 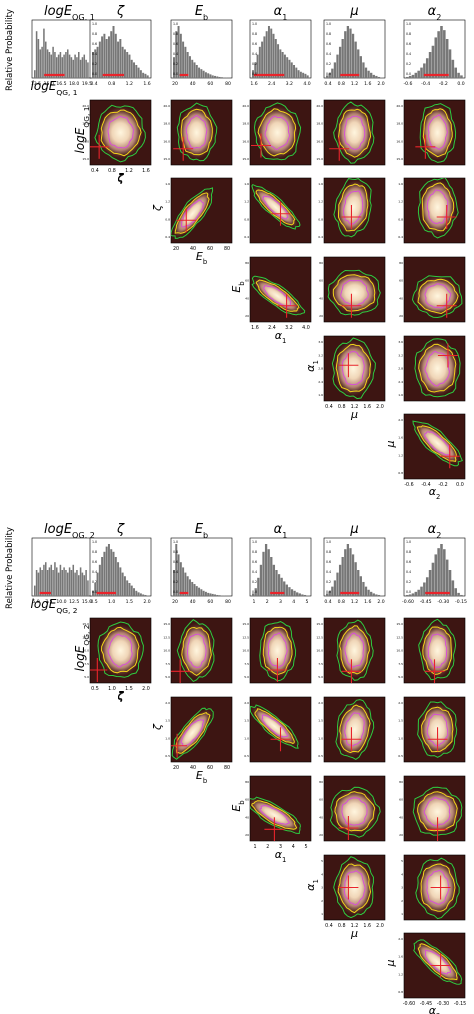 I want to click on histogram-mu: 0.4 0.8 1.2 1.6 2.0 1.0 0.8 0.6 0.4 0.2 0.0, so click(x=354, y=571).